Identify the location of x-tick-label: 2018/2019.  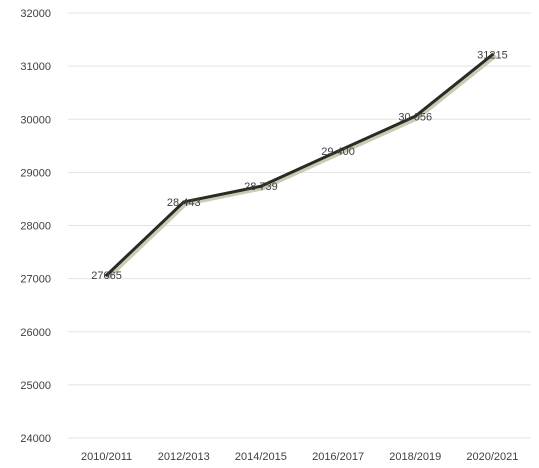
(415, 457).